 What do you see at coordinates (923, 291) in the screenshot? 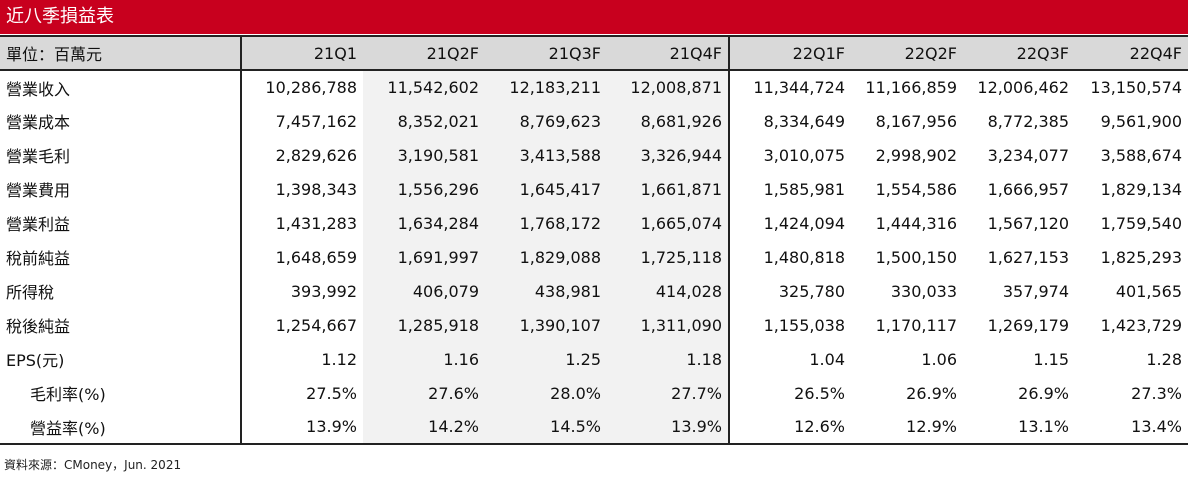
I see `table-cell: 330,033` at bounding box center [923, 291].